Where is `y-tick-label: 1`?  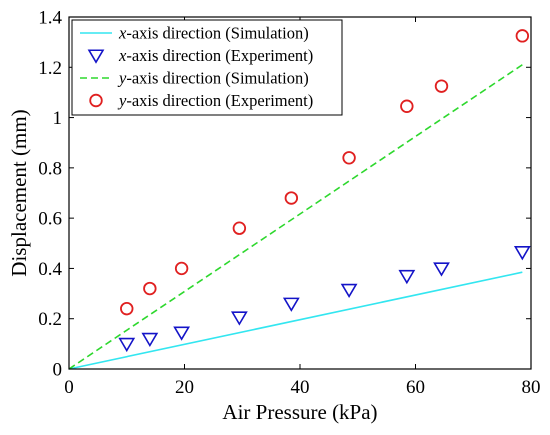
y-tick-label: 1 is located at coordinates (58, 118).